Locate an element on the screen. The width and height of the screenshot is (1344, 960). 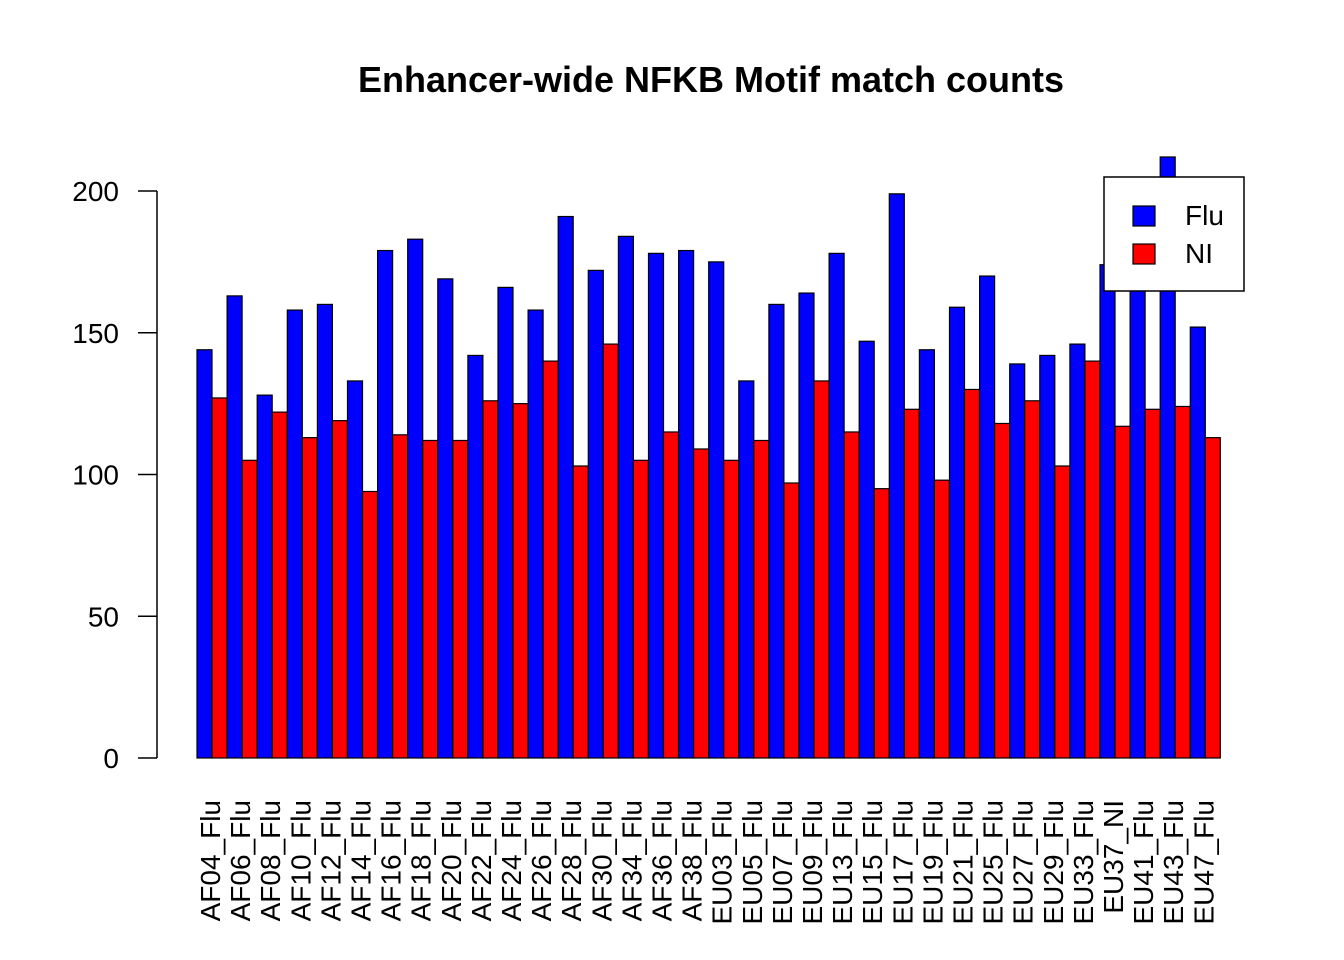
x-category-label: AF34_Flu is located at coordinates (631, 860).